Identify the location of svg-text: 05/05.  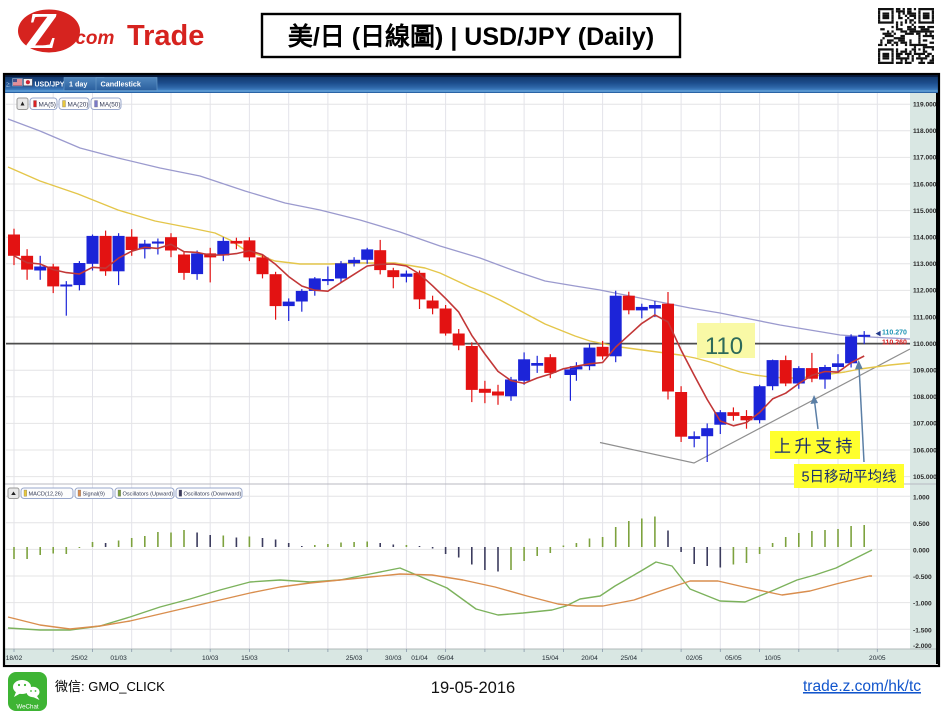
(733, 658).